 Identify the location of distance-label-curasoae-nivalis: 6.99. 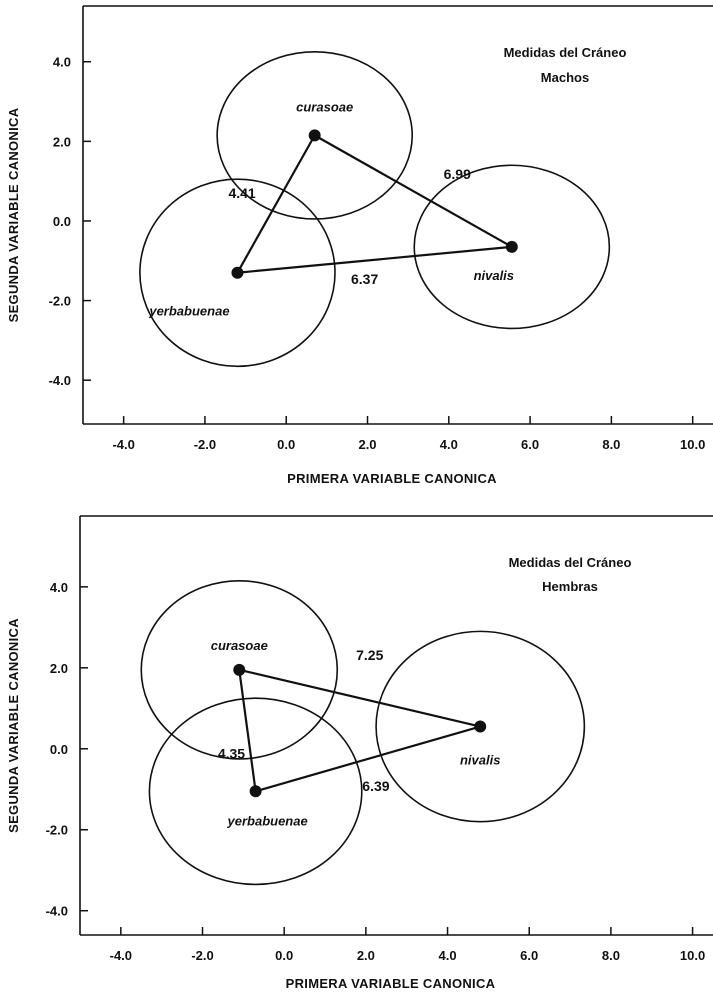
(457, 174).